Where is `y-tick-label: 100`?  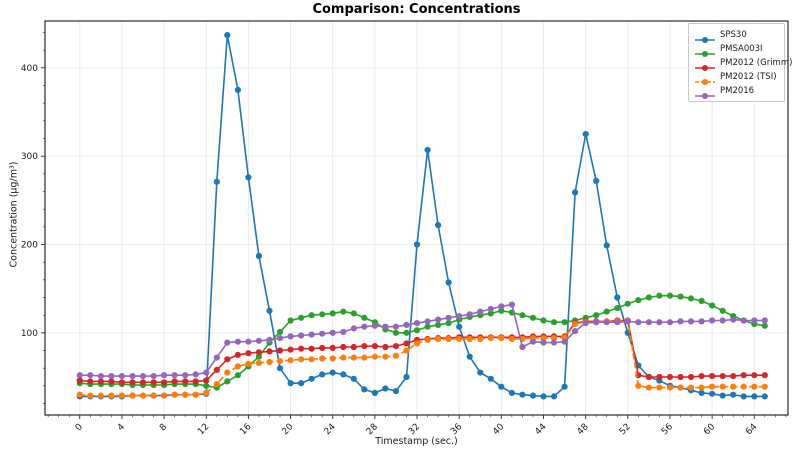
y-tick-label: 100 is located at coordinates (29, 334).